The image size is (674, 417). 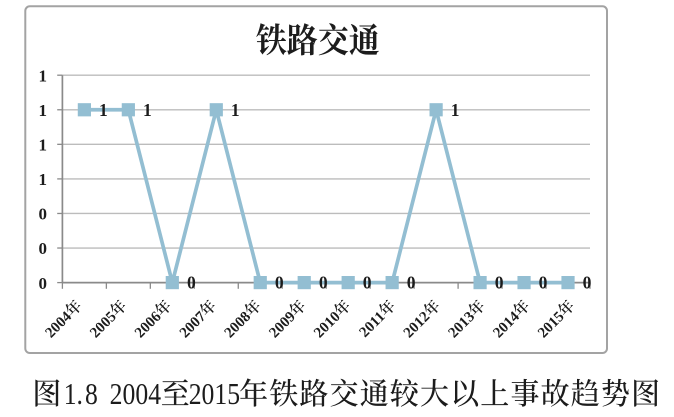 I want to click on svg-text: 2004, so click(x=135, y=395).